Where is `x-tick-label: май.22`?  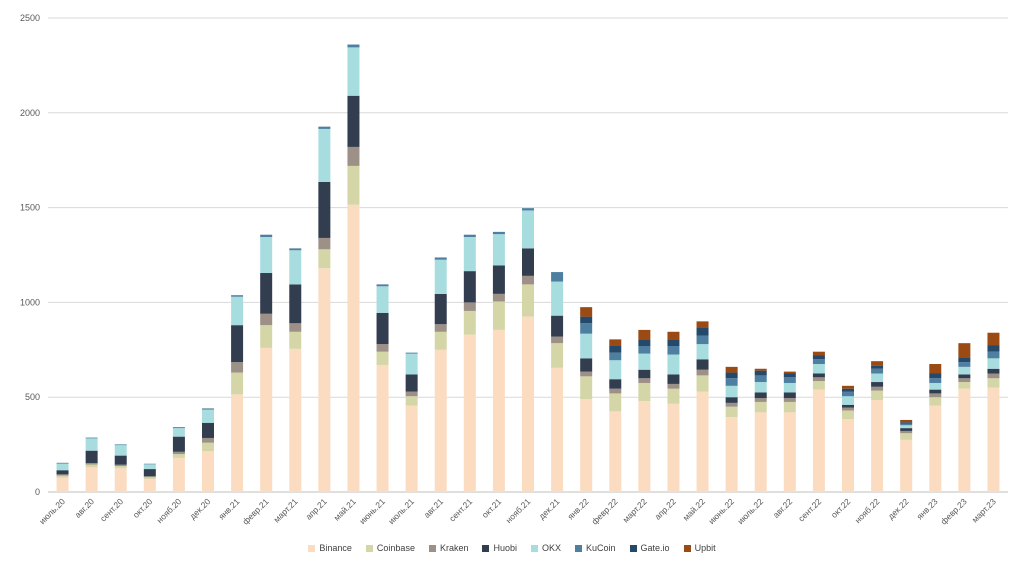 x-tick-label: май.22 is located at coordinates (694, 509).